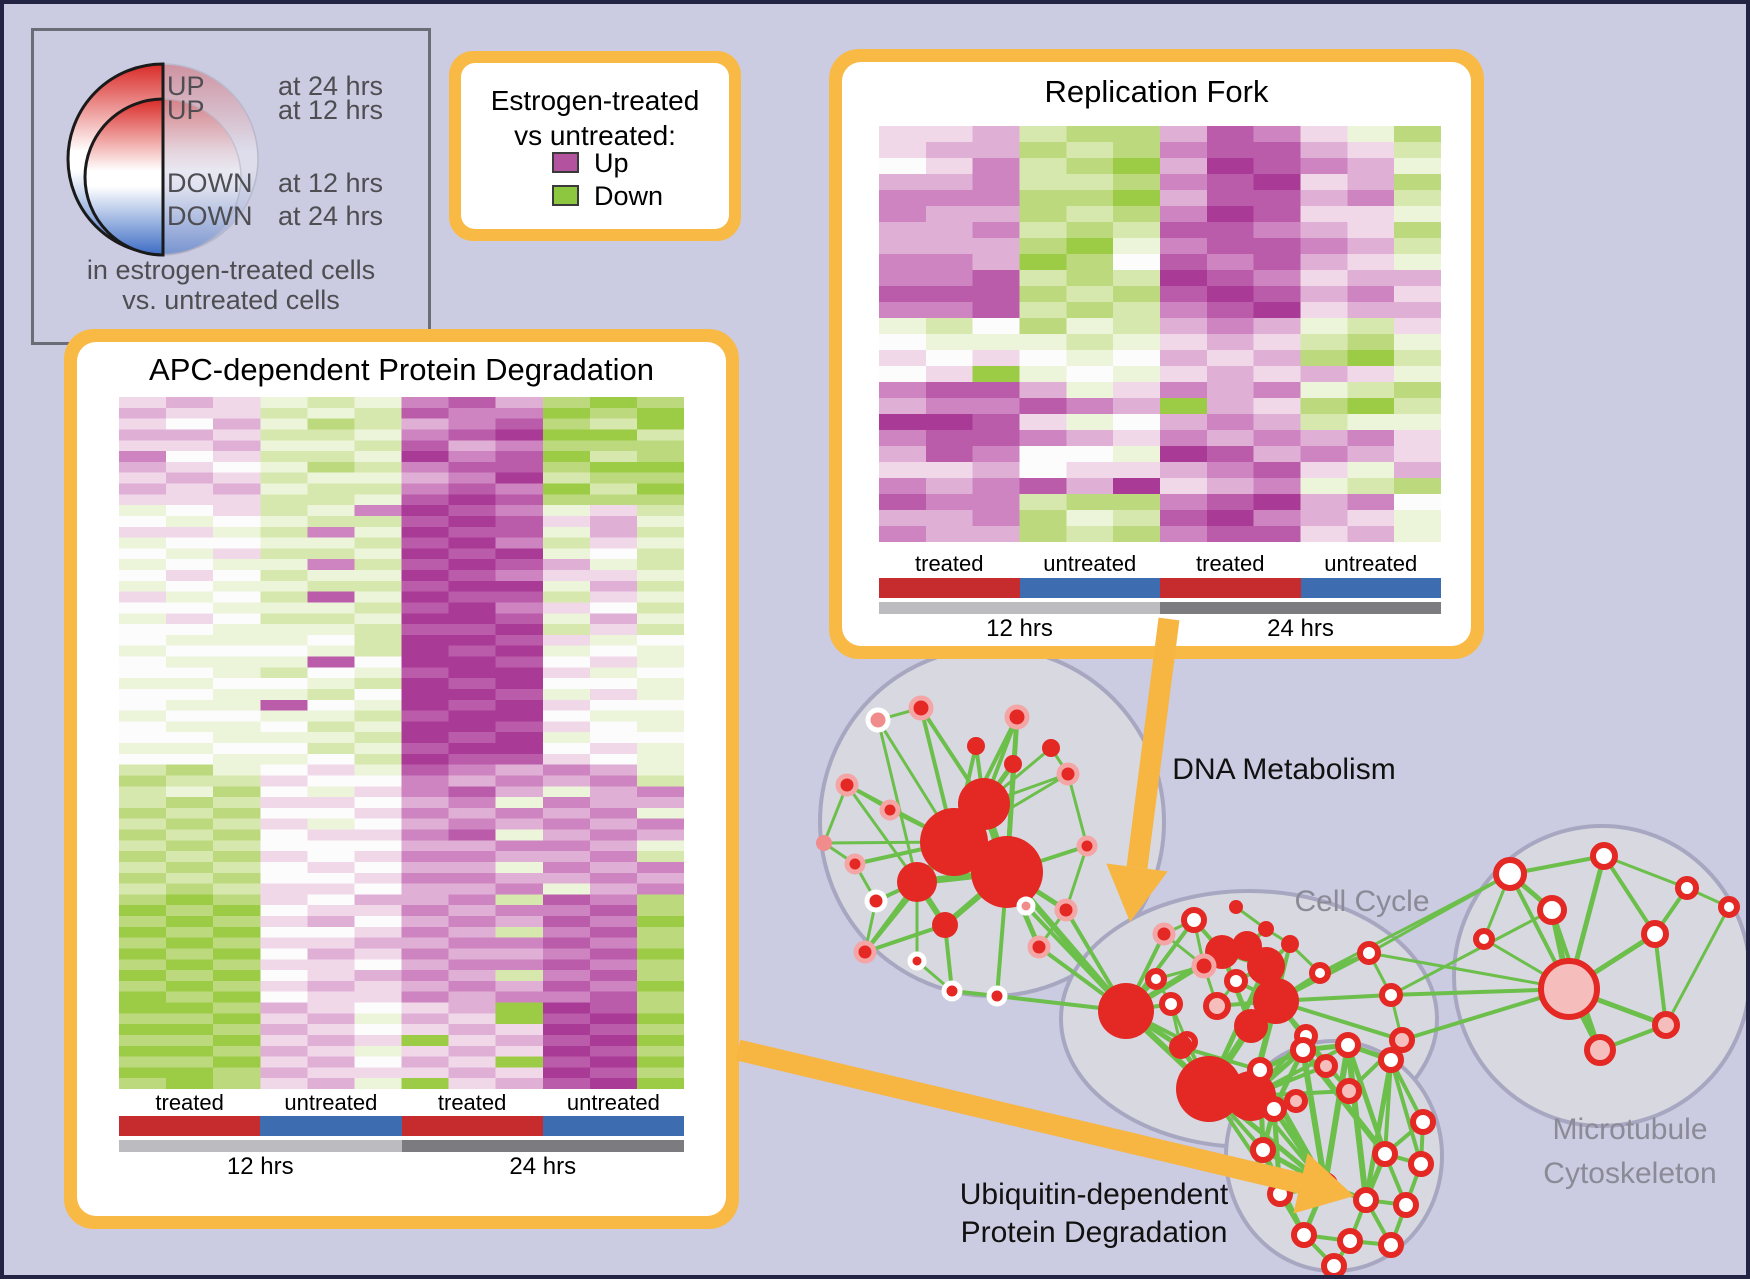 This screenshot has height=1279, width=1750. I want to click on ring-row-time: at 12 hrs, so click(331, 110).